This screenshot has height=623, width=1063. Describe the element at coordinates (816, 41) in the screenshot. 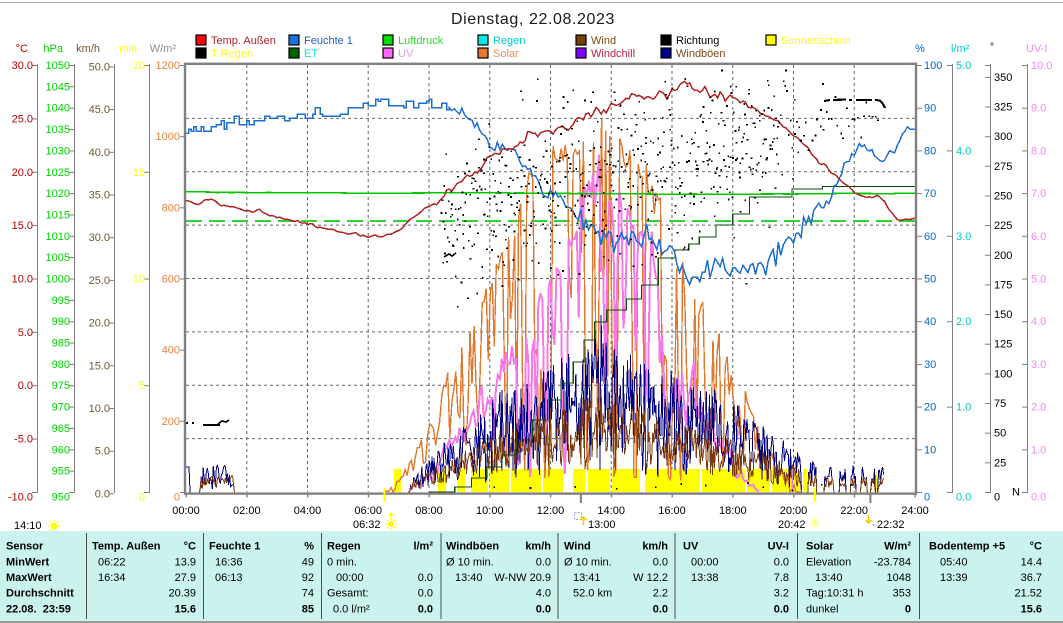

I see `svg-text: Sonnenschein` at that location.